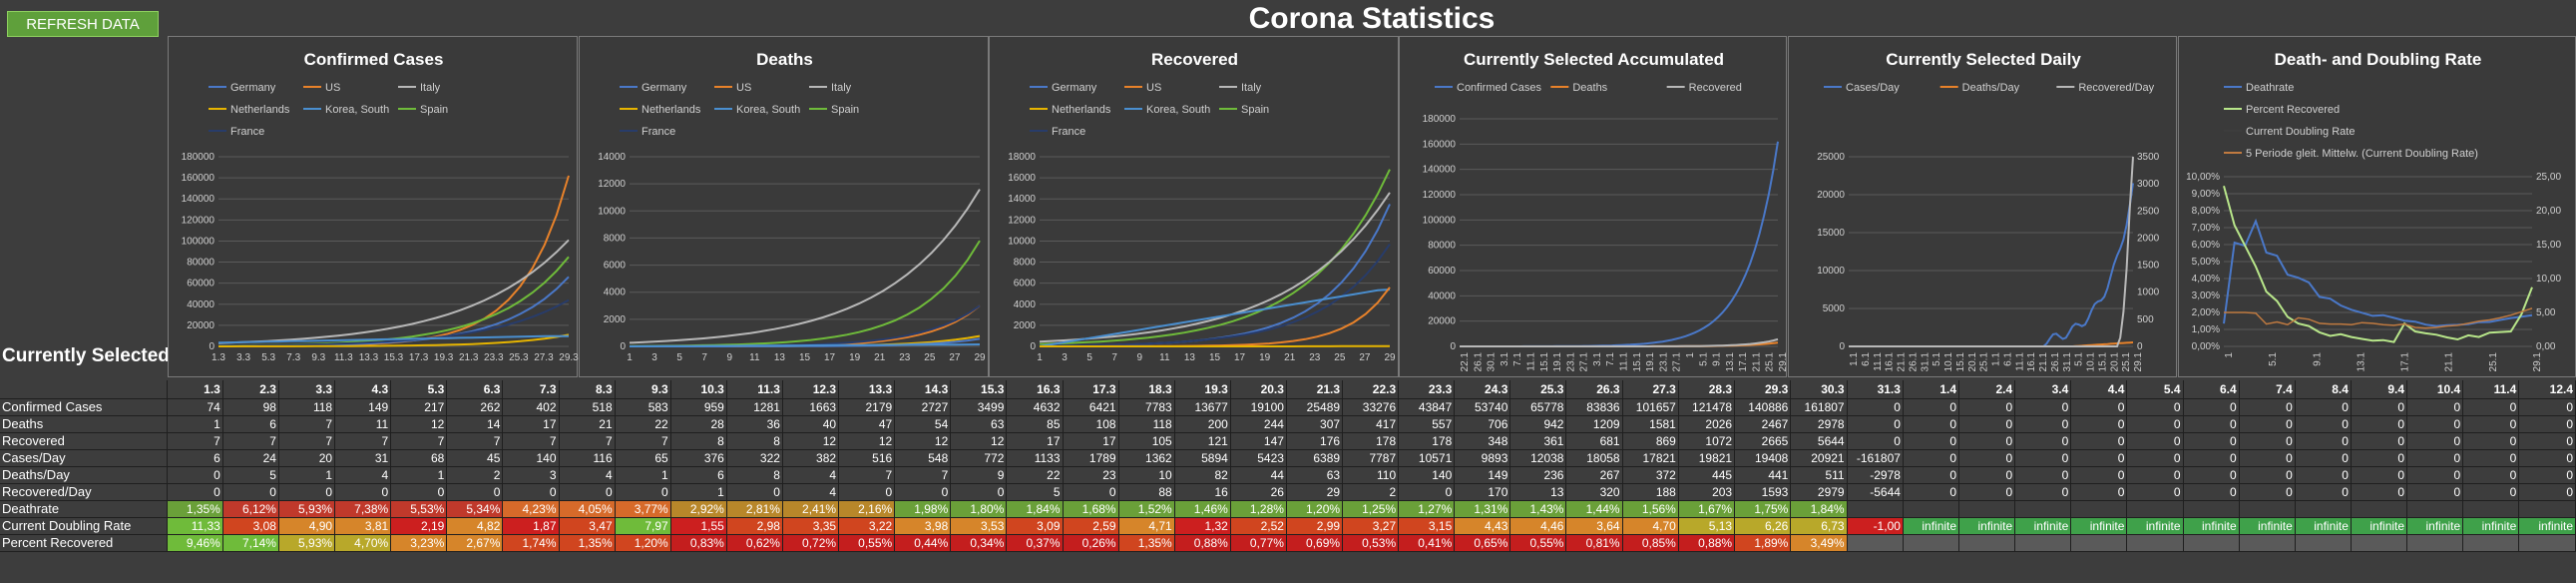  What do you see at coordinates (1819, 526) in the screenshot?
I see `table-cell: 6,73` at bounding box center [1819, 526].